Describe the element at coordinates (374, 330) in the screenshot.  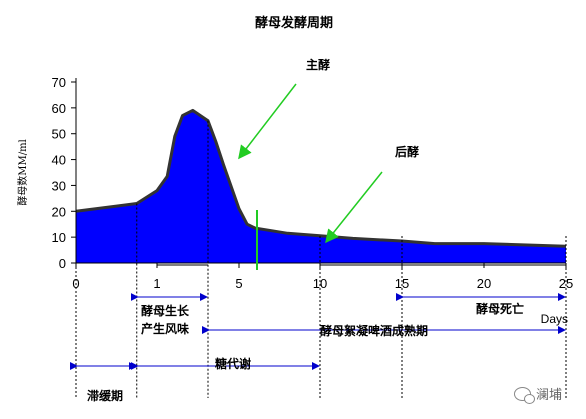
I see `phase-label-2: 酵母絮凝啤酒成熟期` at that location.